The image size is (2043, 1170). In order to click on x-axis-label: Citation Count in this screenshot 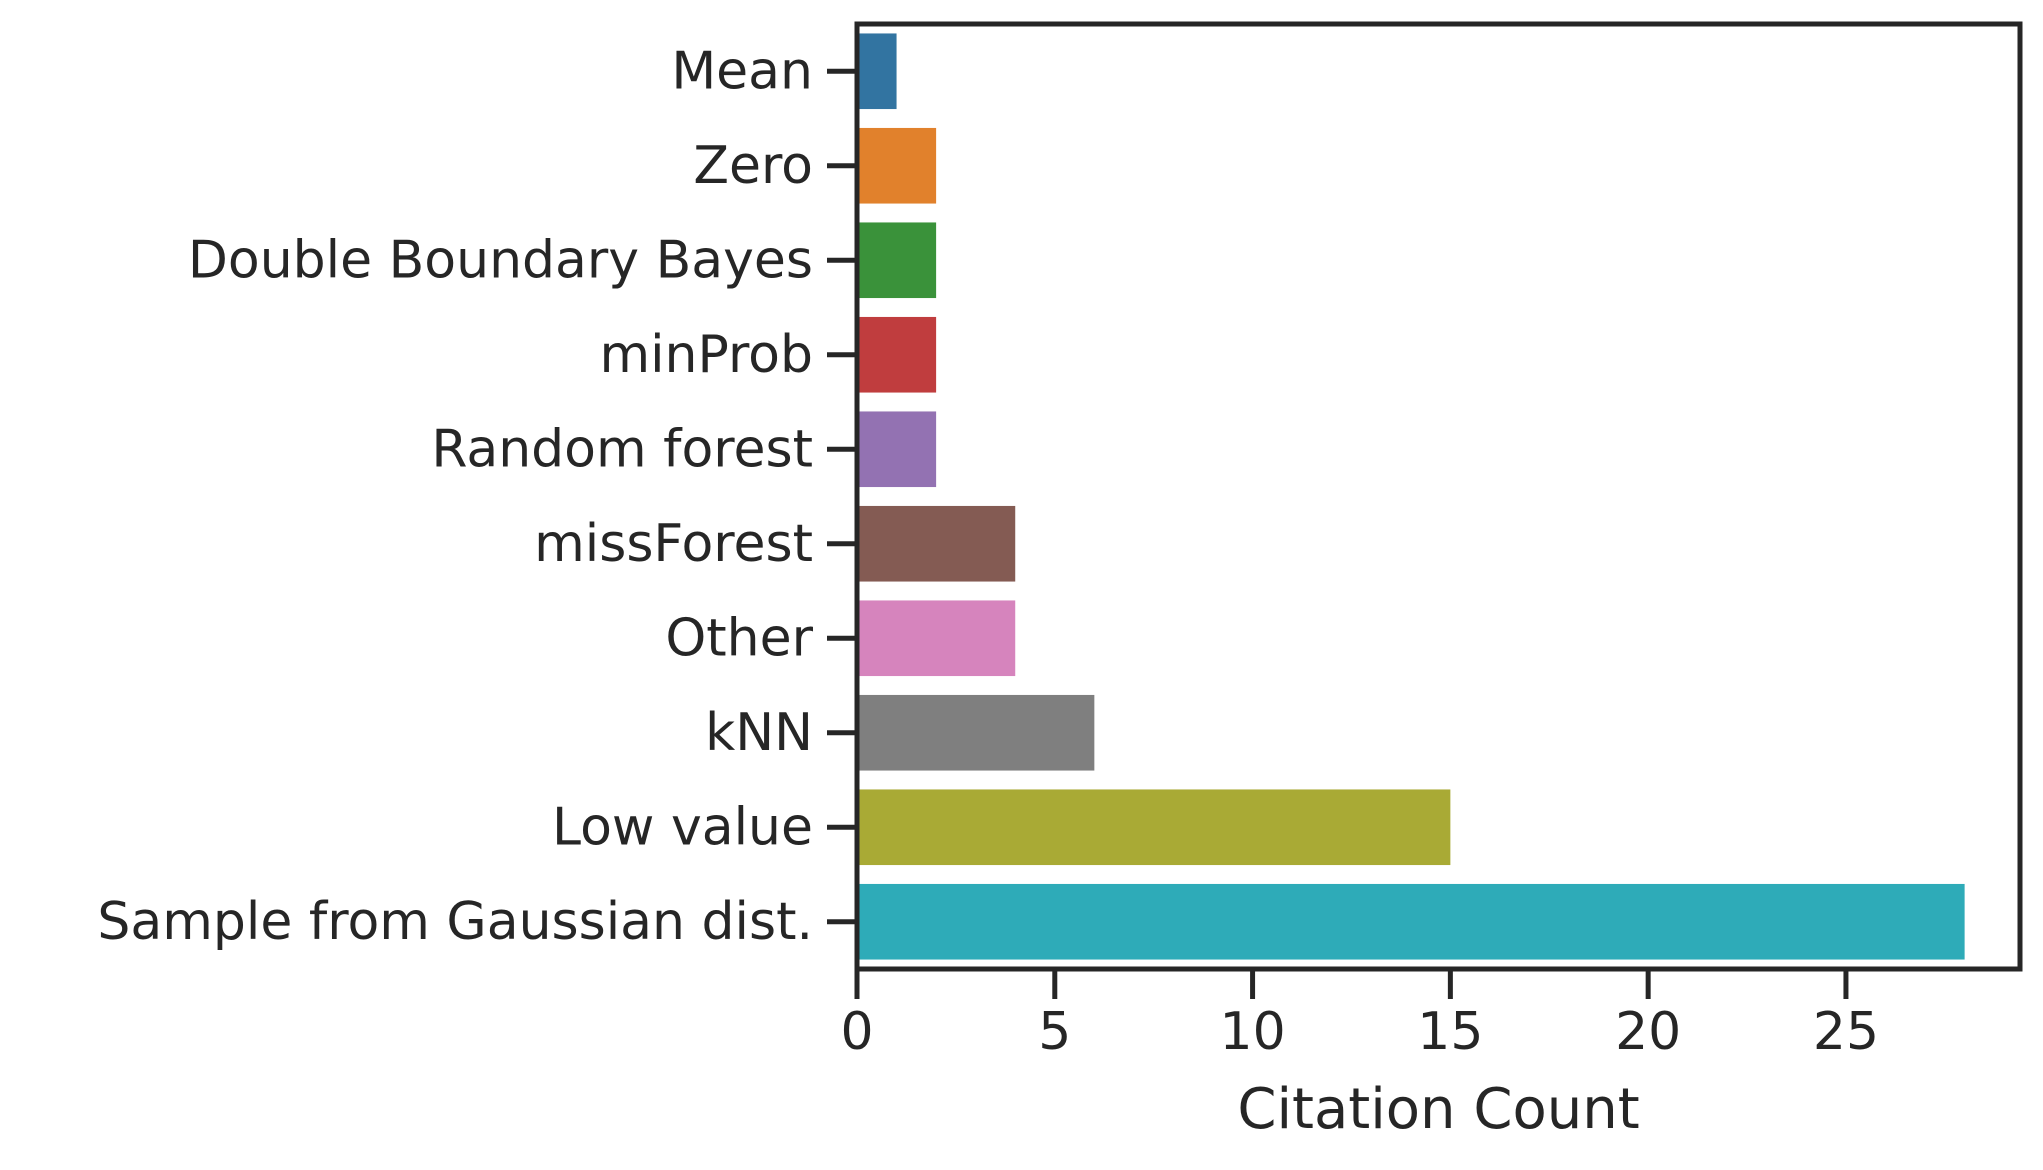, I will do `click(1438, 1109)`.